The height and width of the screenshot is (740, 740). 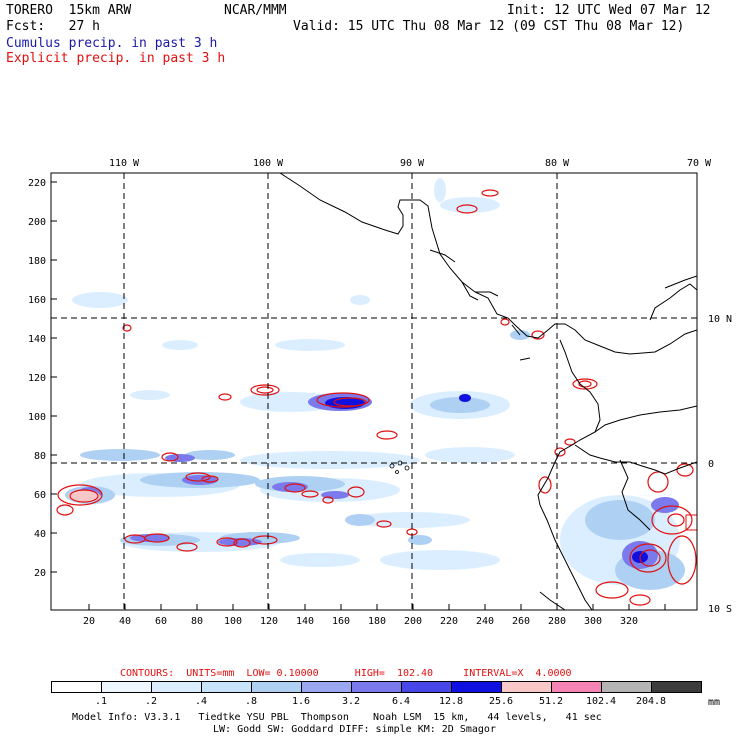 What do you see at coordinates (40, 495) in the screenshot?
I see `y-tick: 60` at bounding box center [40, 495].